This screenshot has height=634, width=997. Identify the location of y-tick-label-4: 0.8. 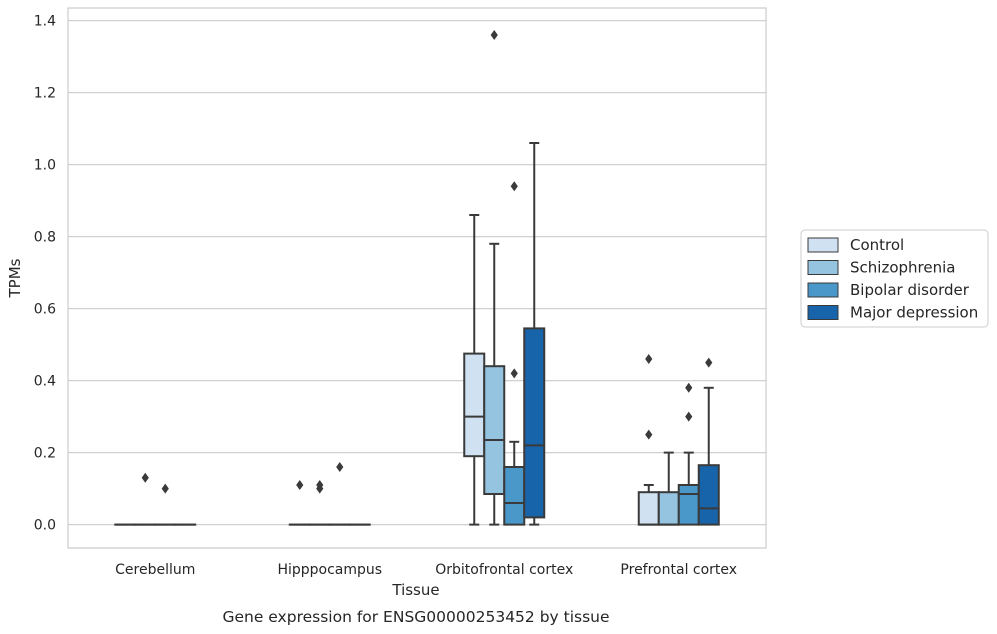
(45, 238).